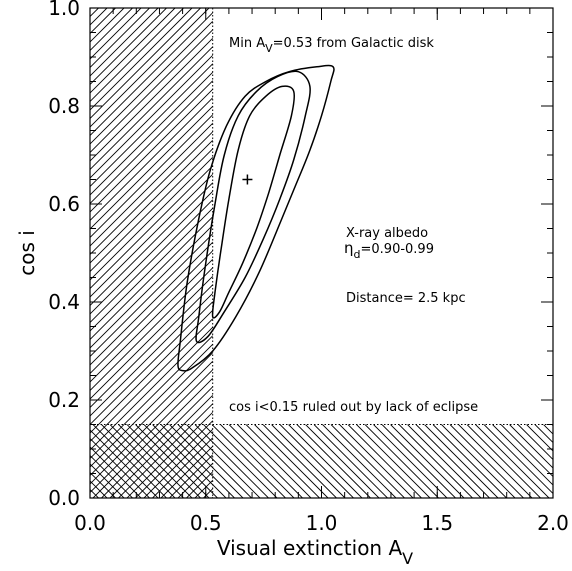  Describe the element at coordinates (315, 552) in the screenshot. I see `x-axis-label: Visual extinction AV` at that location.